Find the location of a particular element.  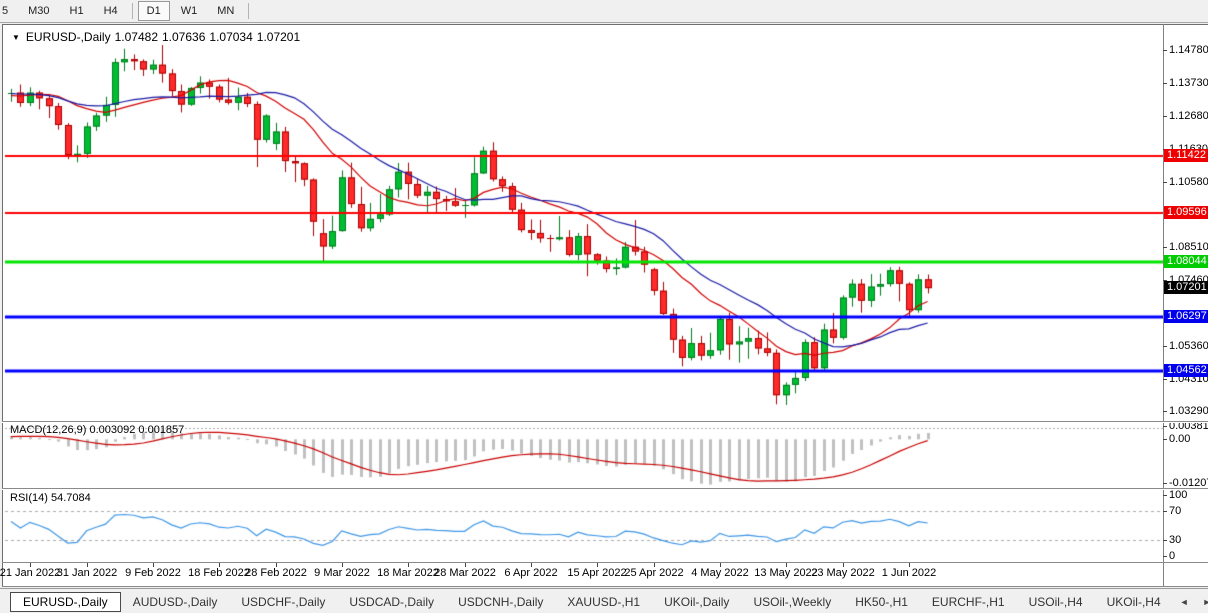

date-axis-label: 28 Mar 2022 is located at coordinates (465, 573).